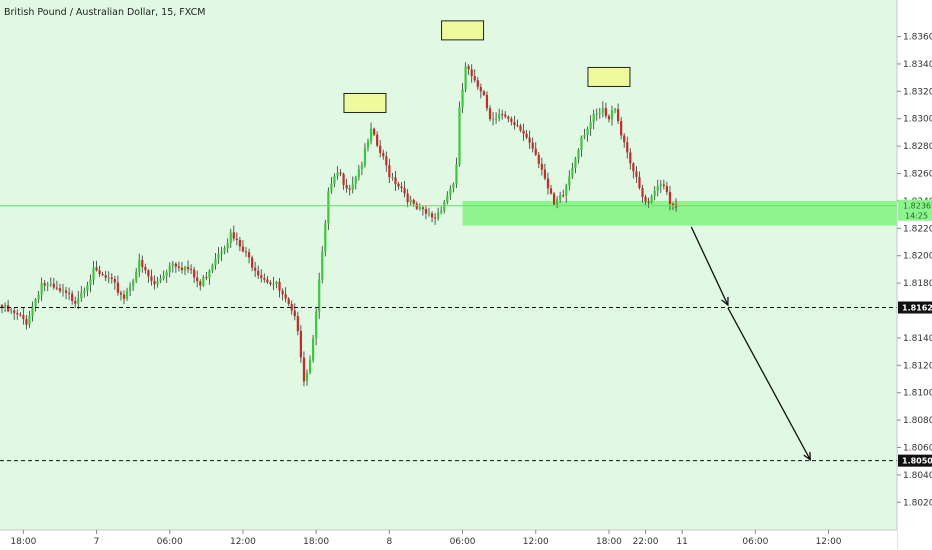 The width and height of the screenshot is (932, 550). Describe the element at coordinates (917, 257) in the screenshot. I see `y-tick-label: 1.82000` at that location.